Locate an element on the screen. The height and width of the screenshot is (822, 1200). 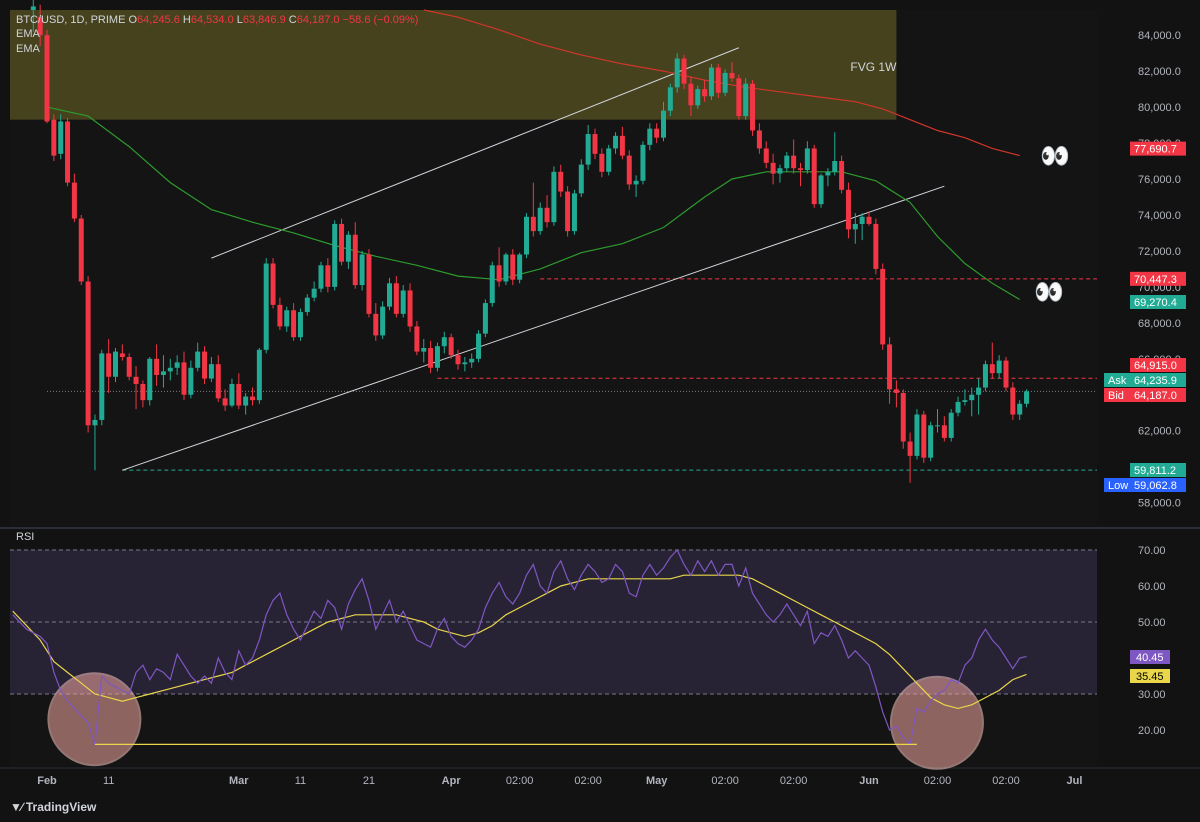
tradingview-brand: ▼∕ TradingView is located at coordinates (53, 807).